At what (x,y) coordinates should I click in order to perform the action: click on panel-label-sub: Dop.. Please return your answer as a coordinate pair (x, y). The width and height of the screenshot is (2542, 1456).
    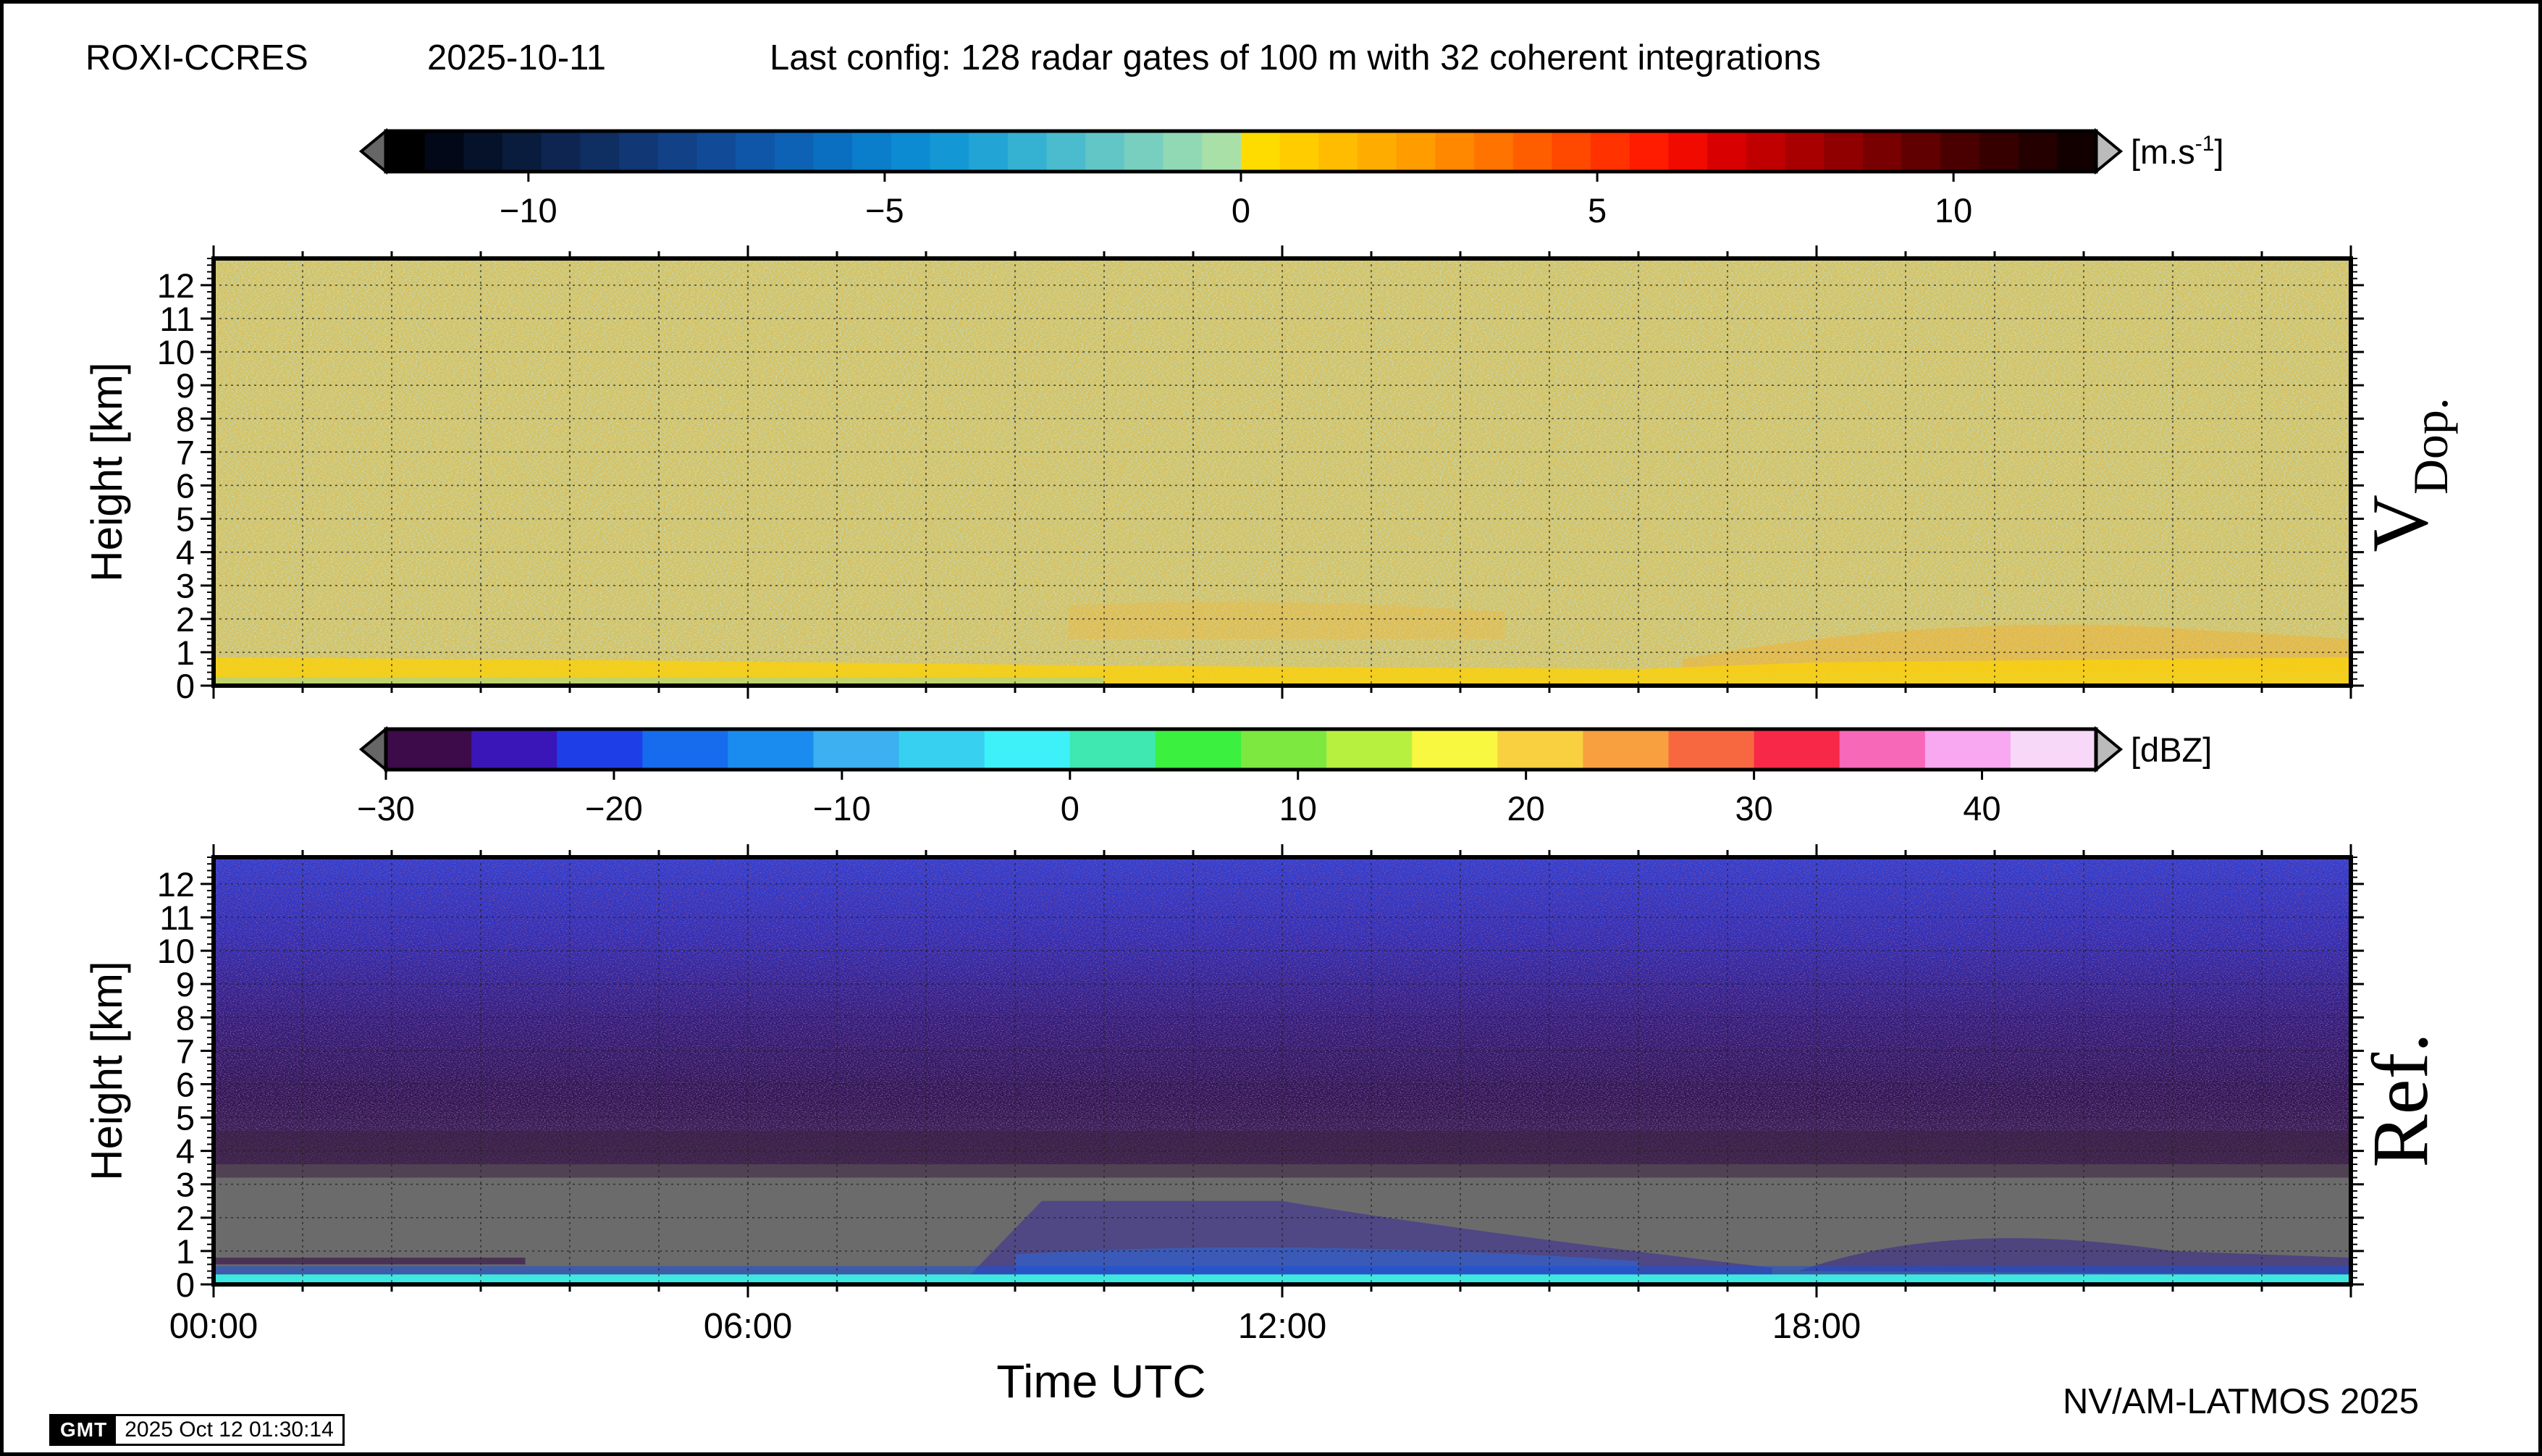
    Looking at the image, I should click on (2430, 446).